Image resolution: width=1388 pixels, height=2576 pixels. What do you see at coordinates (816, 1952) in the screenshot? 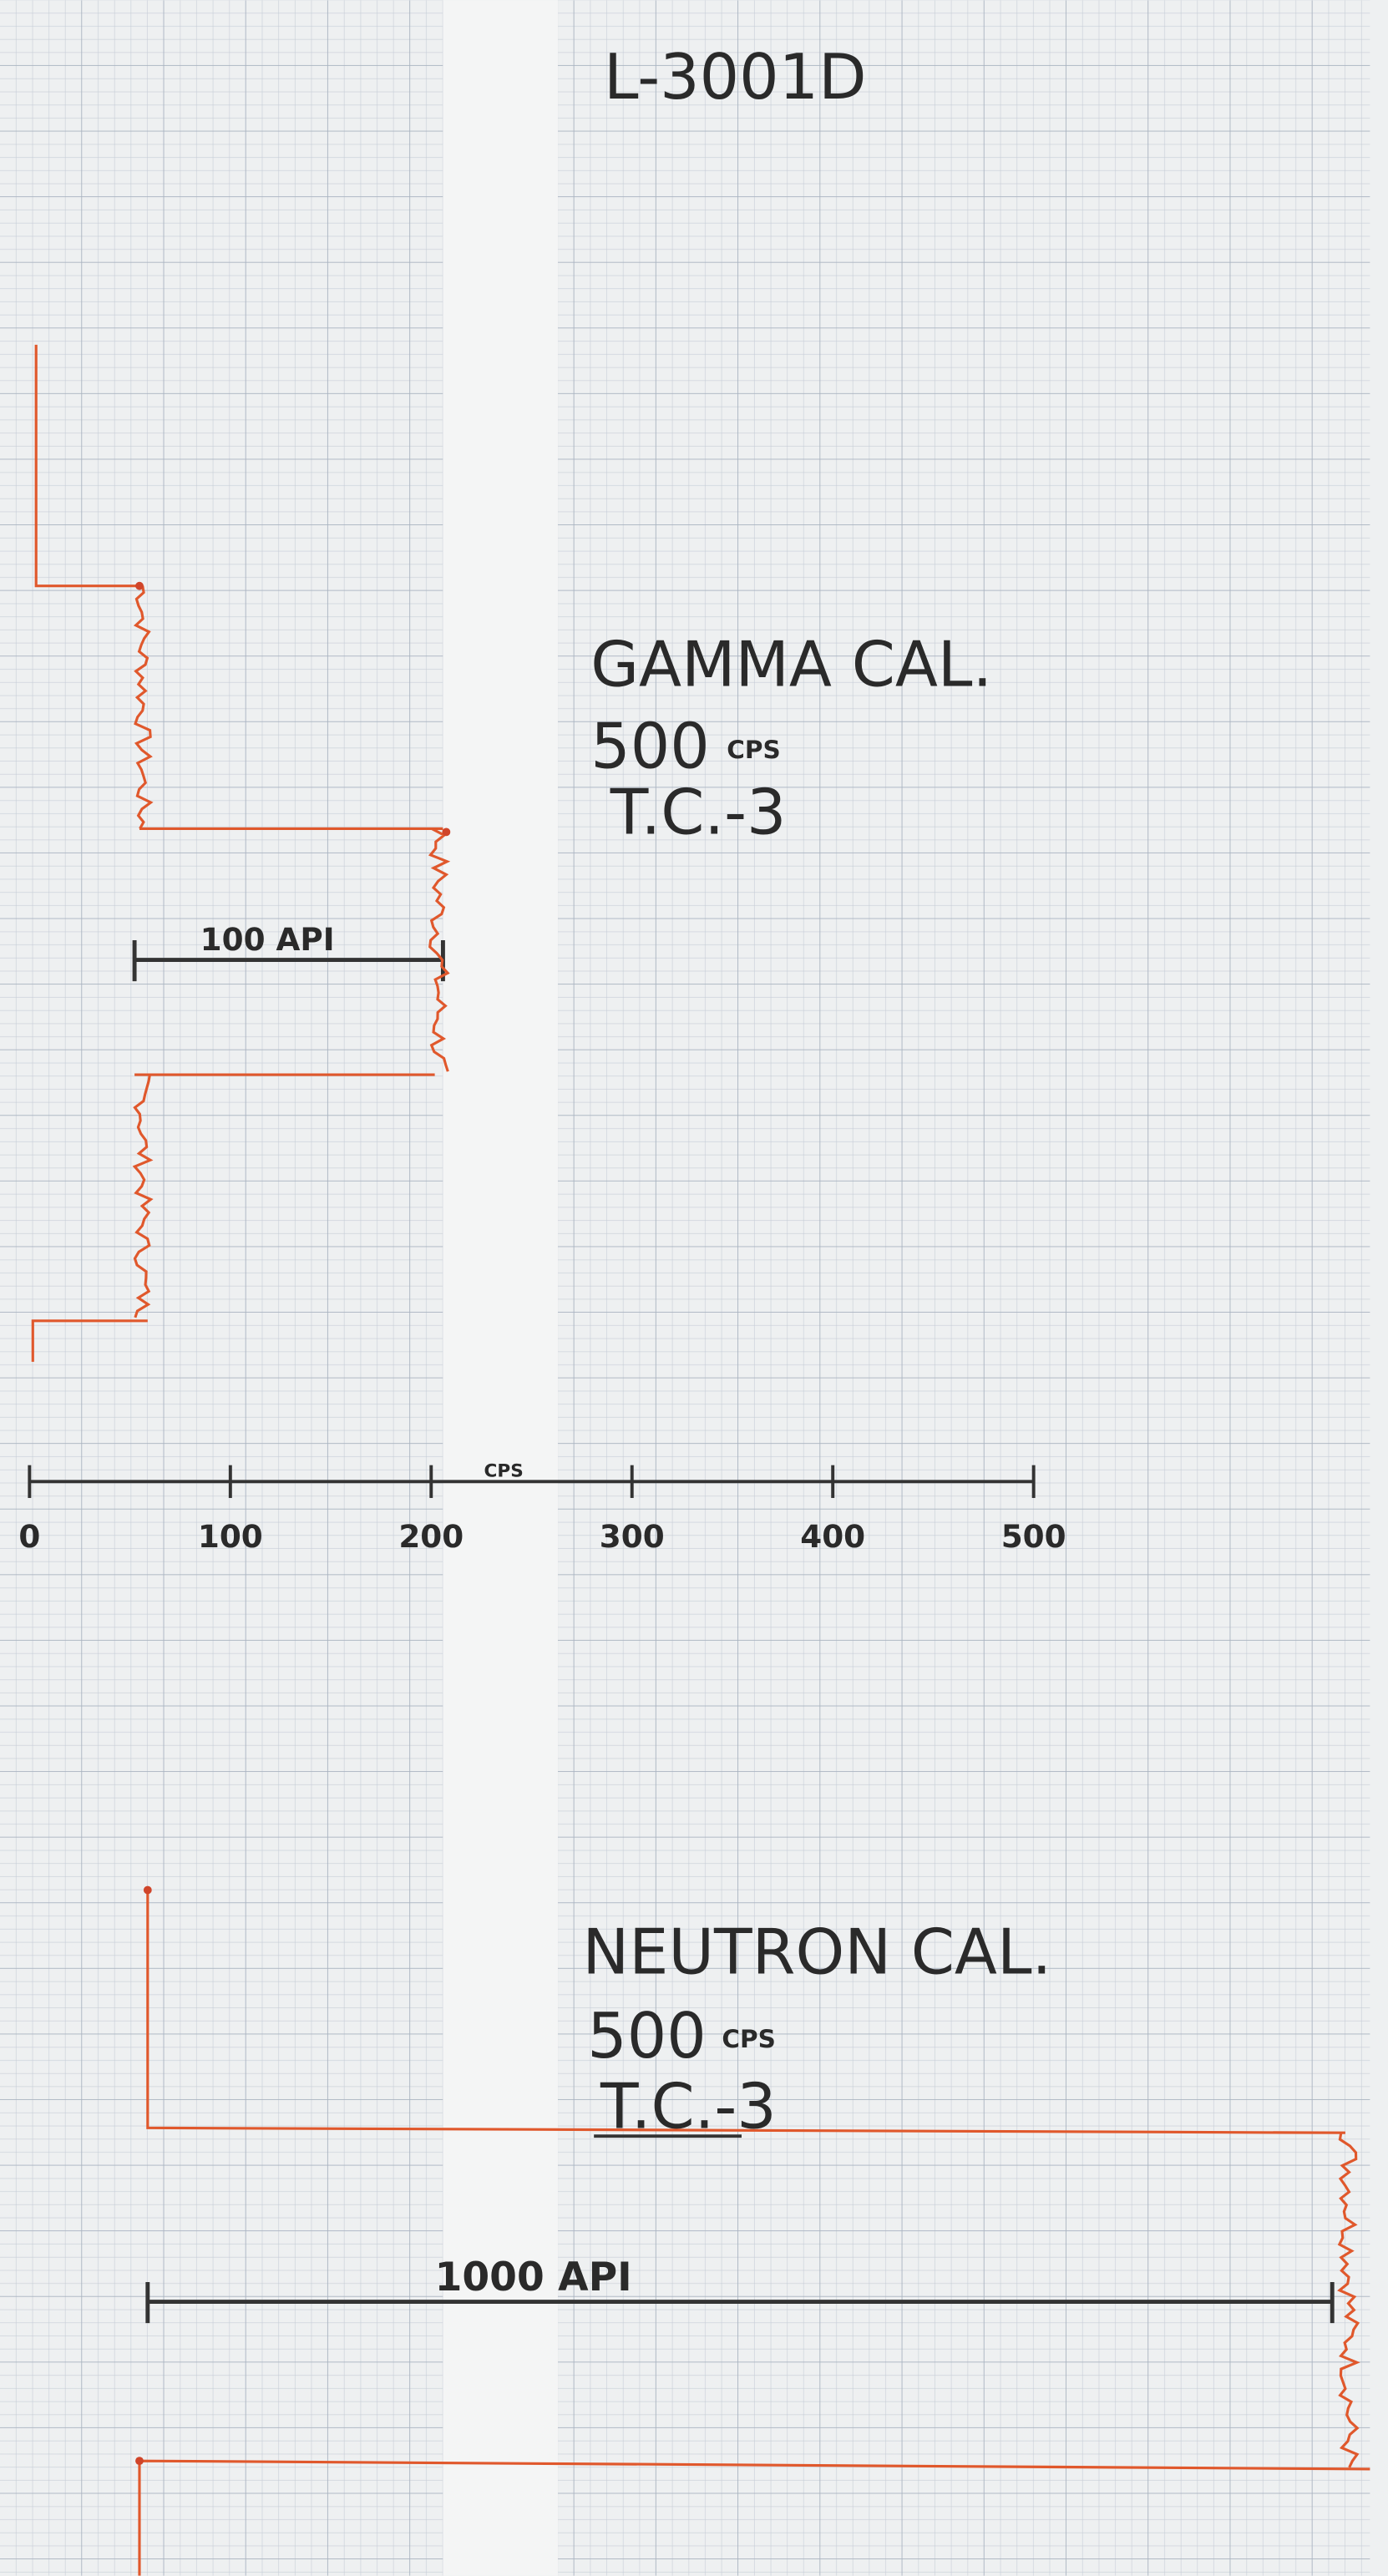
I see `neutron-title: NEUTRON CAL.` at bounding box center [816, 1952].